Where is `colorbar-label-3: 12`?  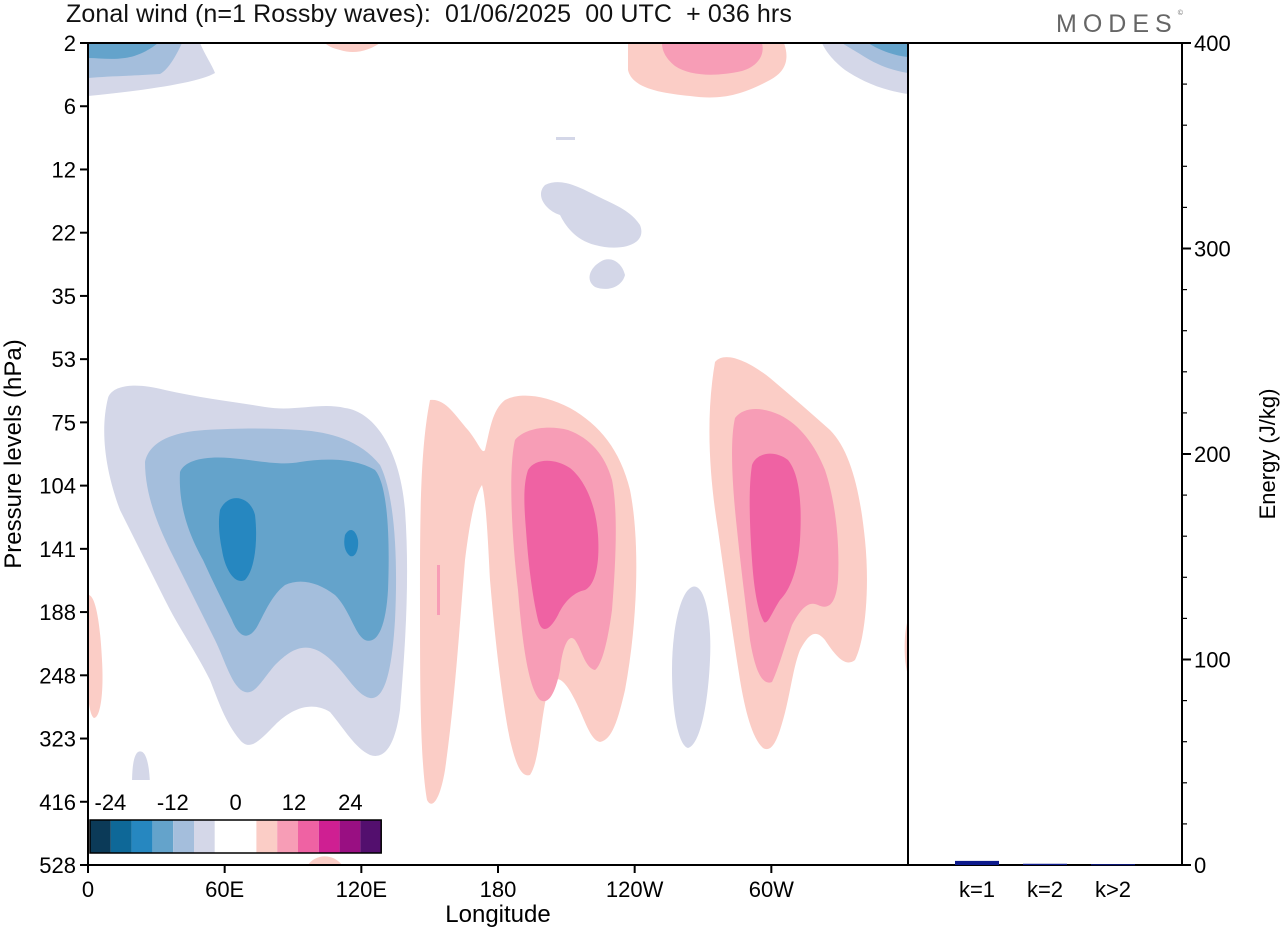 colorbar-label-3: 12 is located at coordinates (294, 802).